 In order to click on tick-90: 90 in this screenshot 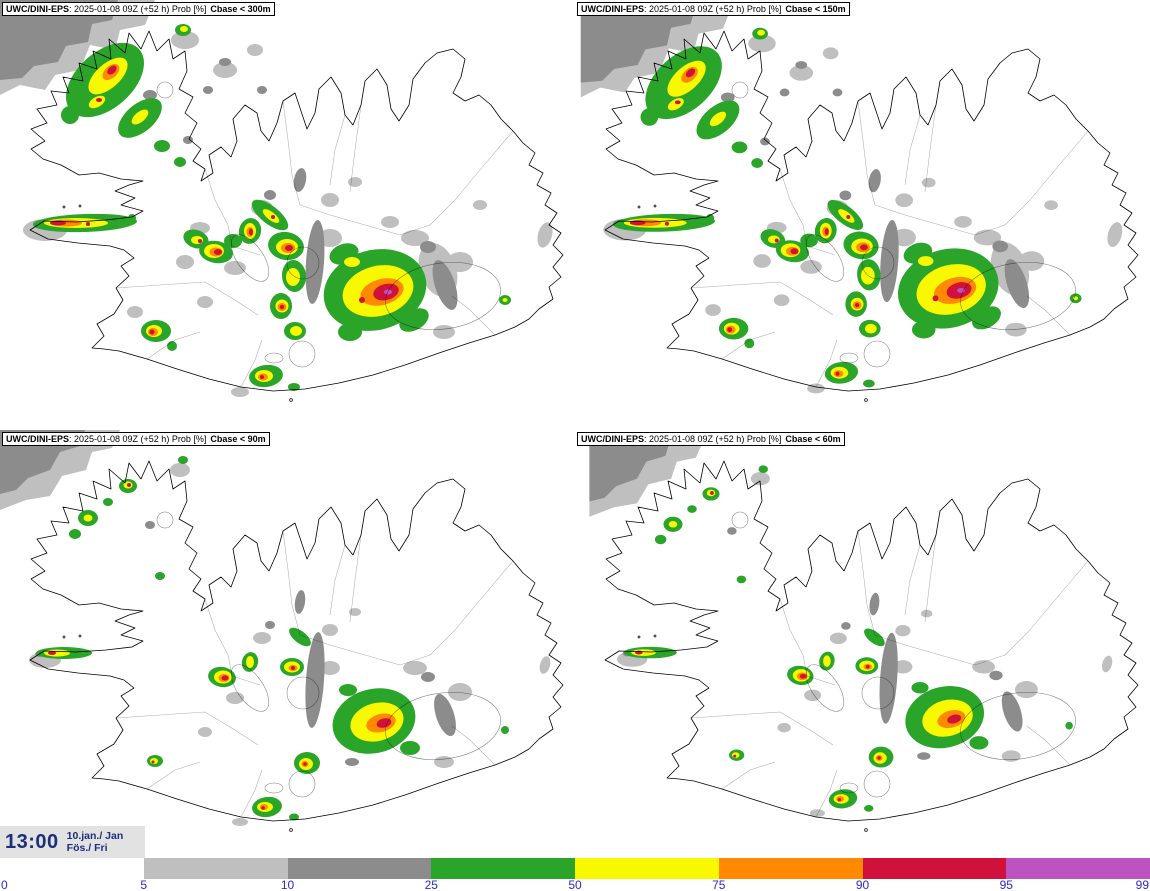, I will do `click(862, 884)`.